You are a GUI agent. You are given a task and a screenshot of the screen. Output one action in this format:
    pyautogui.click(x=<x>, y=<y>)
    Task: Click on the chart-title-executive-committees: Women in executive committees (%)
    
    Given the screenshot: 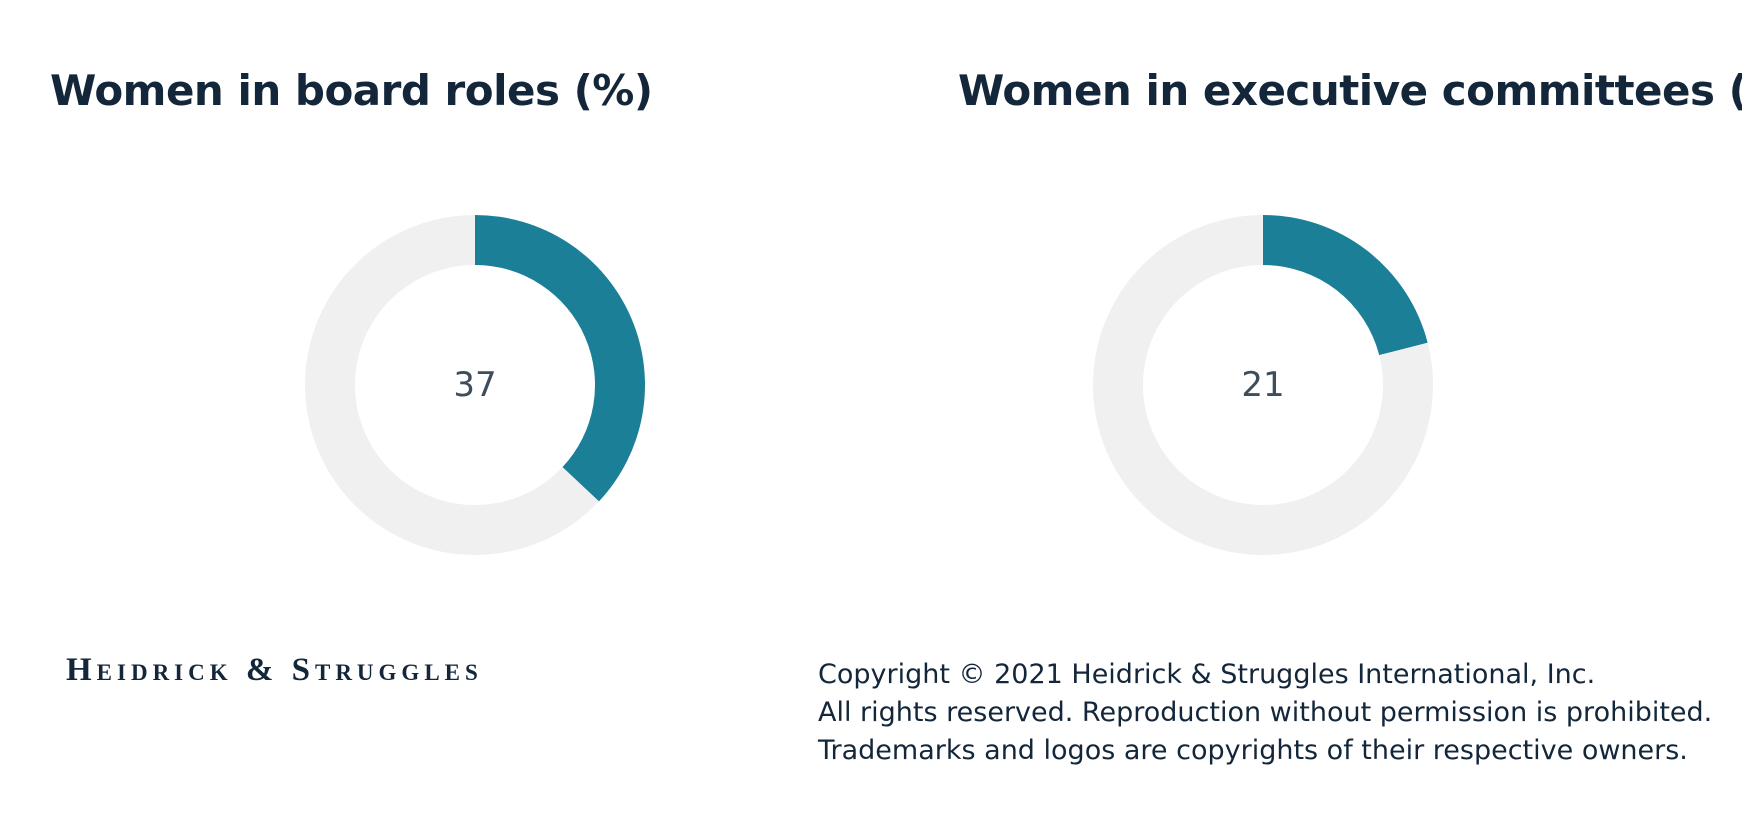 What is the action you would take?
    pyautogui.click(x=1350, y=90)
    